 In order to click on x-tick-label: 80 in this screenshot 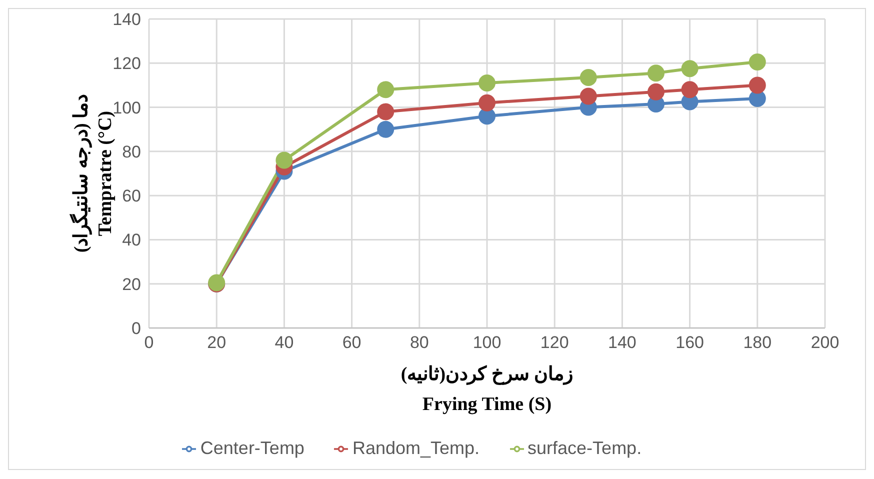, I will do `click(419, 342)`.